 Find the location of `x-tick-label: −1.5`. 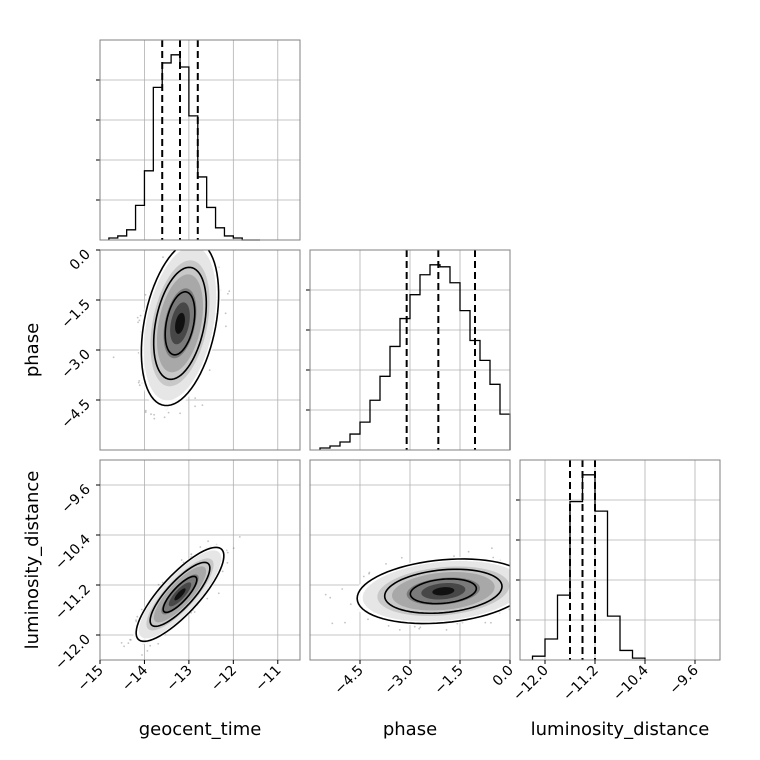

x-tick-label: −1.5 is located at coordinates (448, 680).